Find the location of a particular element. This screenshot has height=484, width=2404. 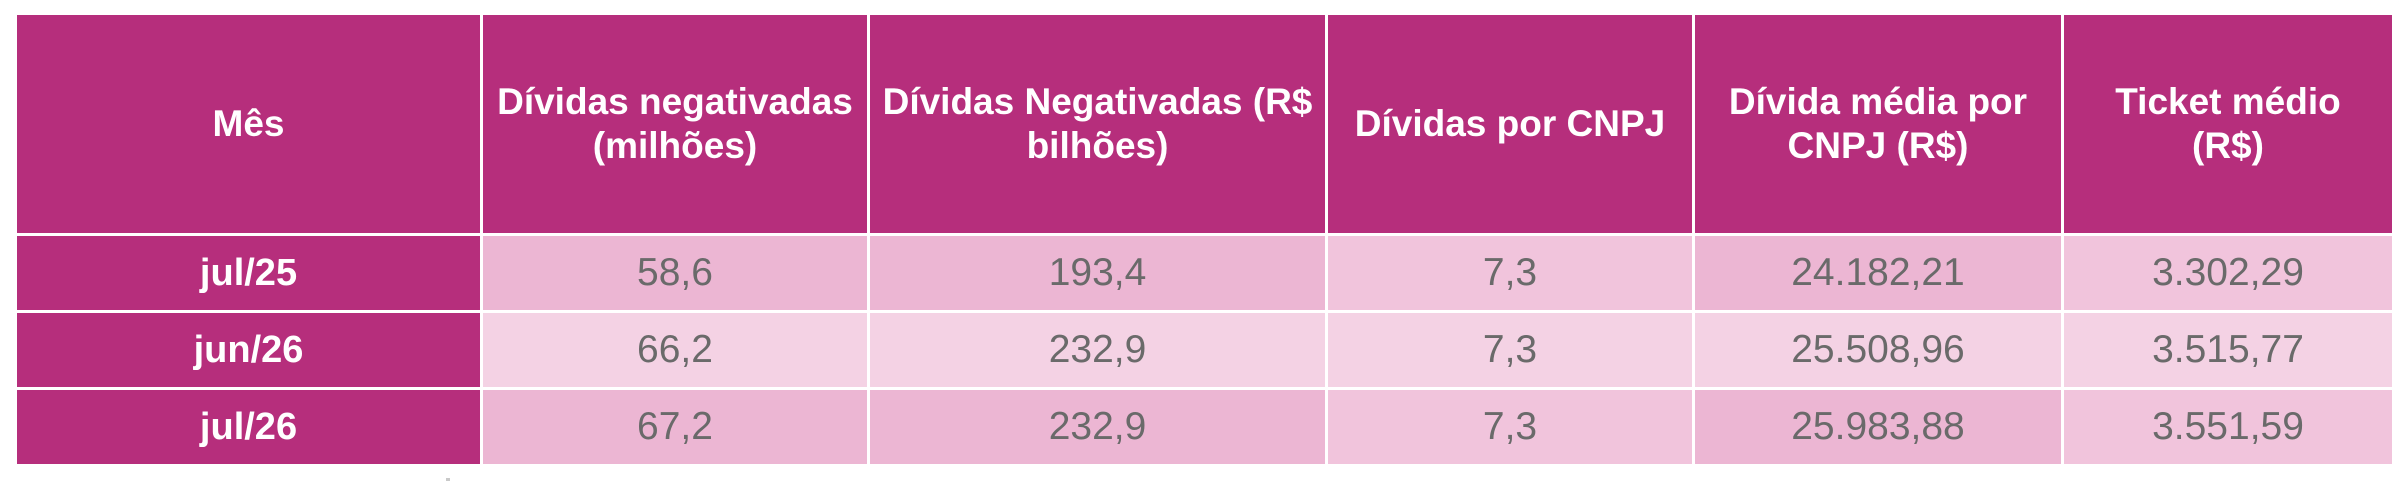

cell-average-ticket: 3.302,29 is located at coordinates (2228, 273).